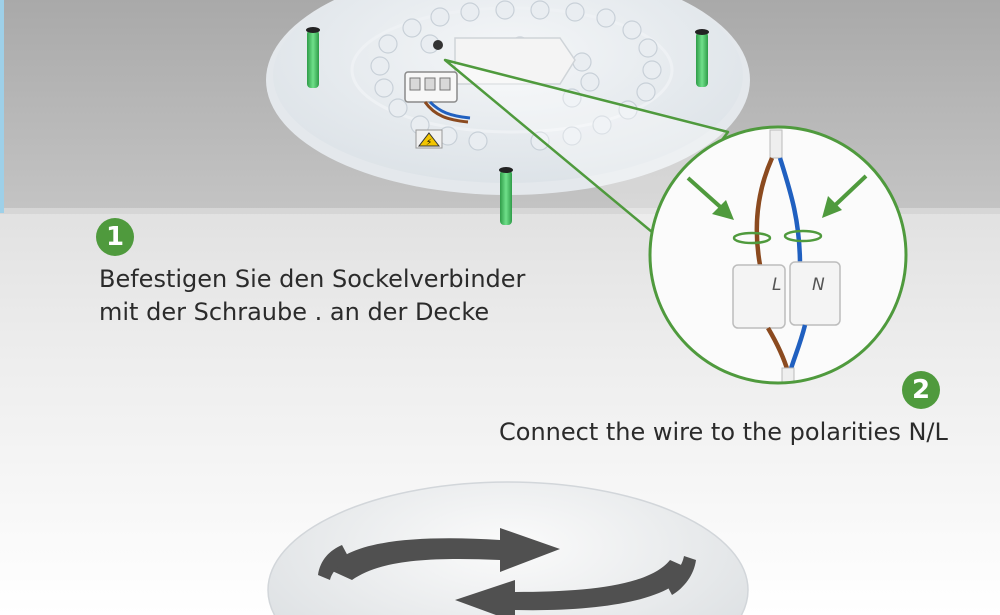 The height and width of the screenshot is (615, 1000). Describe the element at coordinates (437, 97) in the screenshot. I see `terminal-block` at that location.